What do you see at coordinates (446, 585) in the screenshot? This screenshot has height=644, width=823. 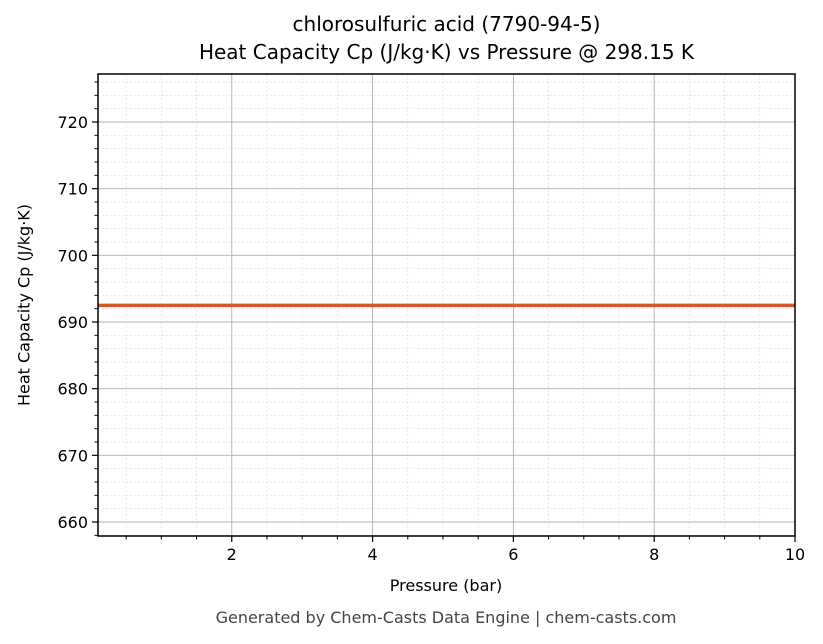 I see `x-axis-label: Pressure (bar)` at bounding box center [446, 585].